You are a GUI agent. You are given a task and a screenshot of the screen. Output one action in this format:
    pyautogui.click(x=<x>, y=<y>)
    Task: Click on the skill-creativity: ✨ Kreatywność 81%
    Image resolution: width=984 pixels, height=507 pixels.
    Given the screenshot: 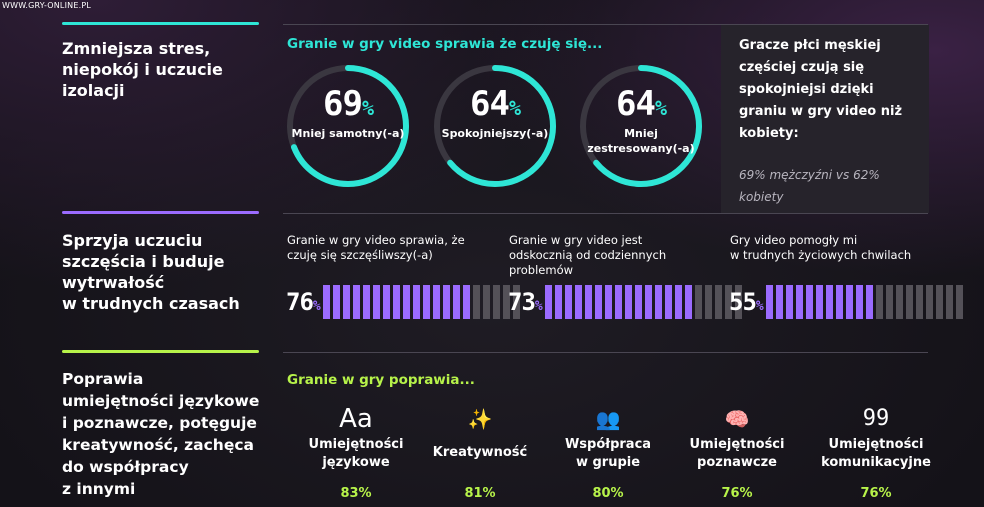 What is the action you would take?
    pyautogui.click(x=480, y=451)
    